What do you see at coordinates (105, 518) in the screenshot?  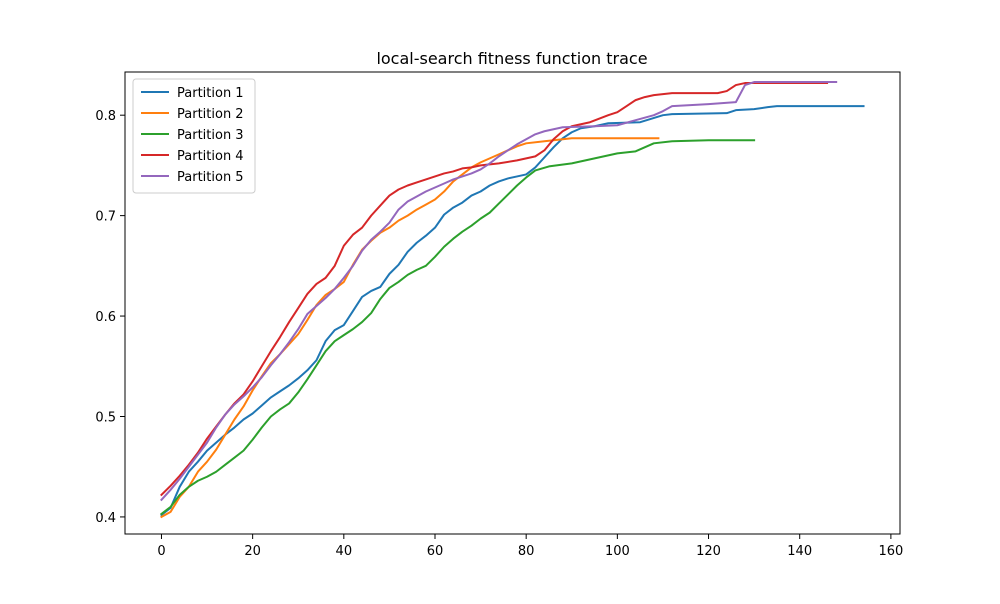 I see `y-tick-label: 0.4` at bounding box center [105, 518].